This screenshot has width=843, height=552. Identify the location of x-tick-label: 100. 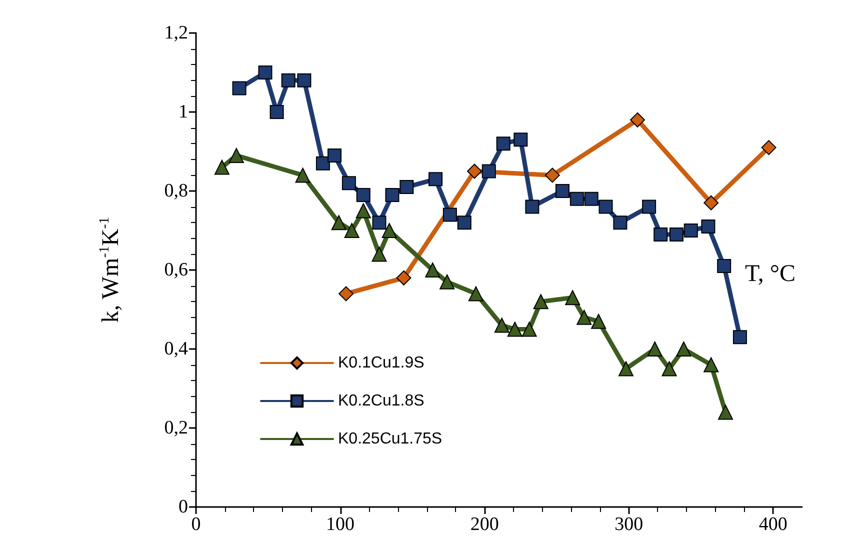
(340, 524).